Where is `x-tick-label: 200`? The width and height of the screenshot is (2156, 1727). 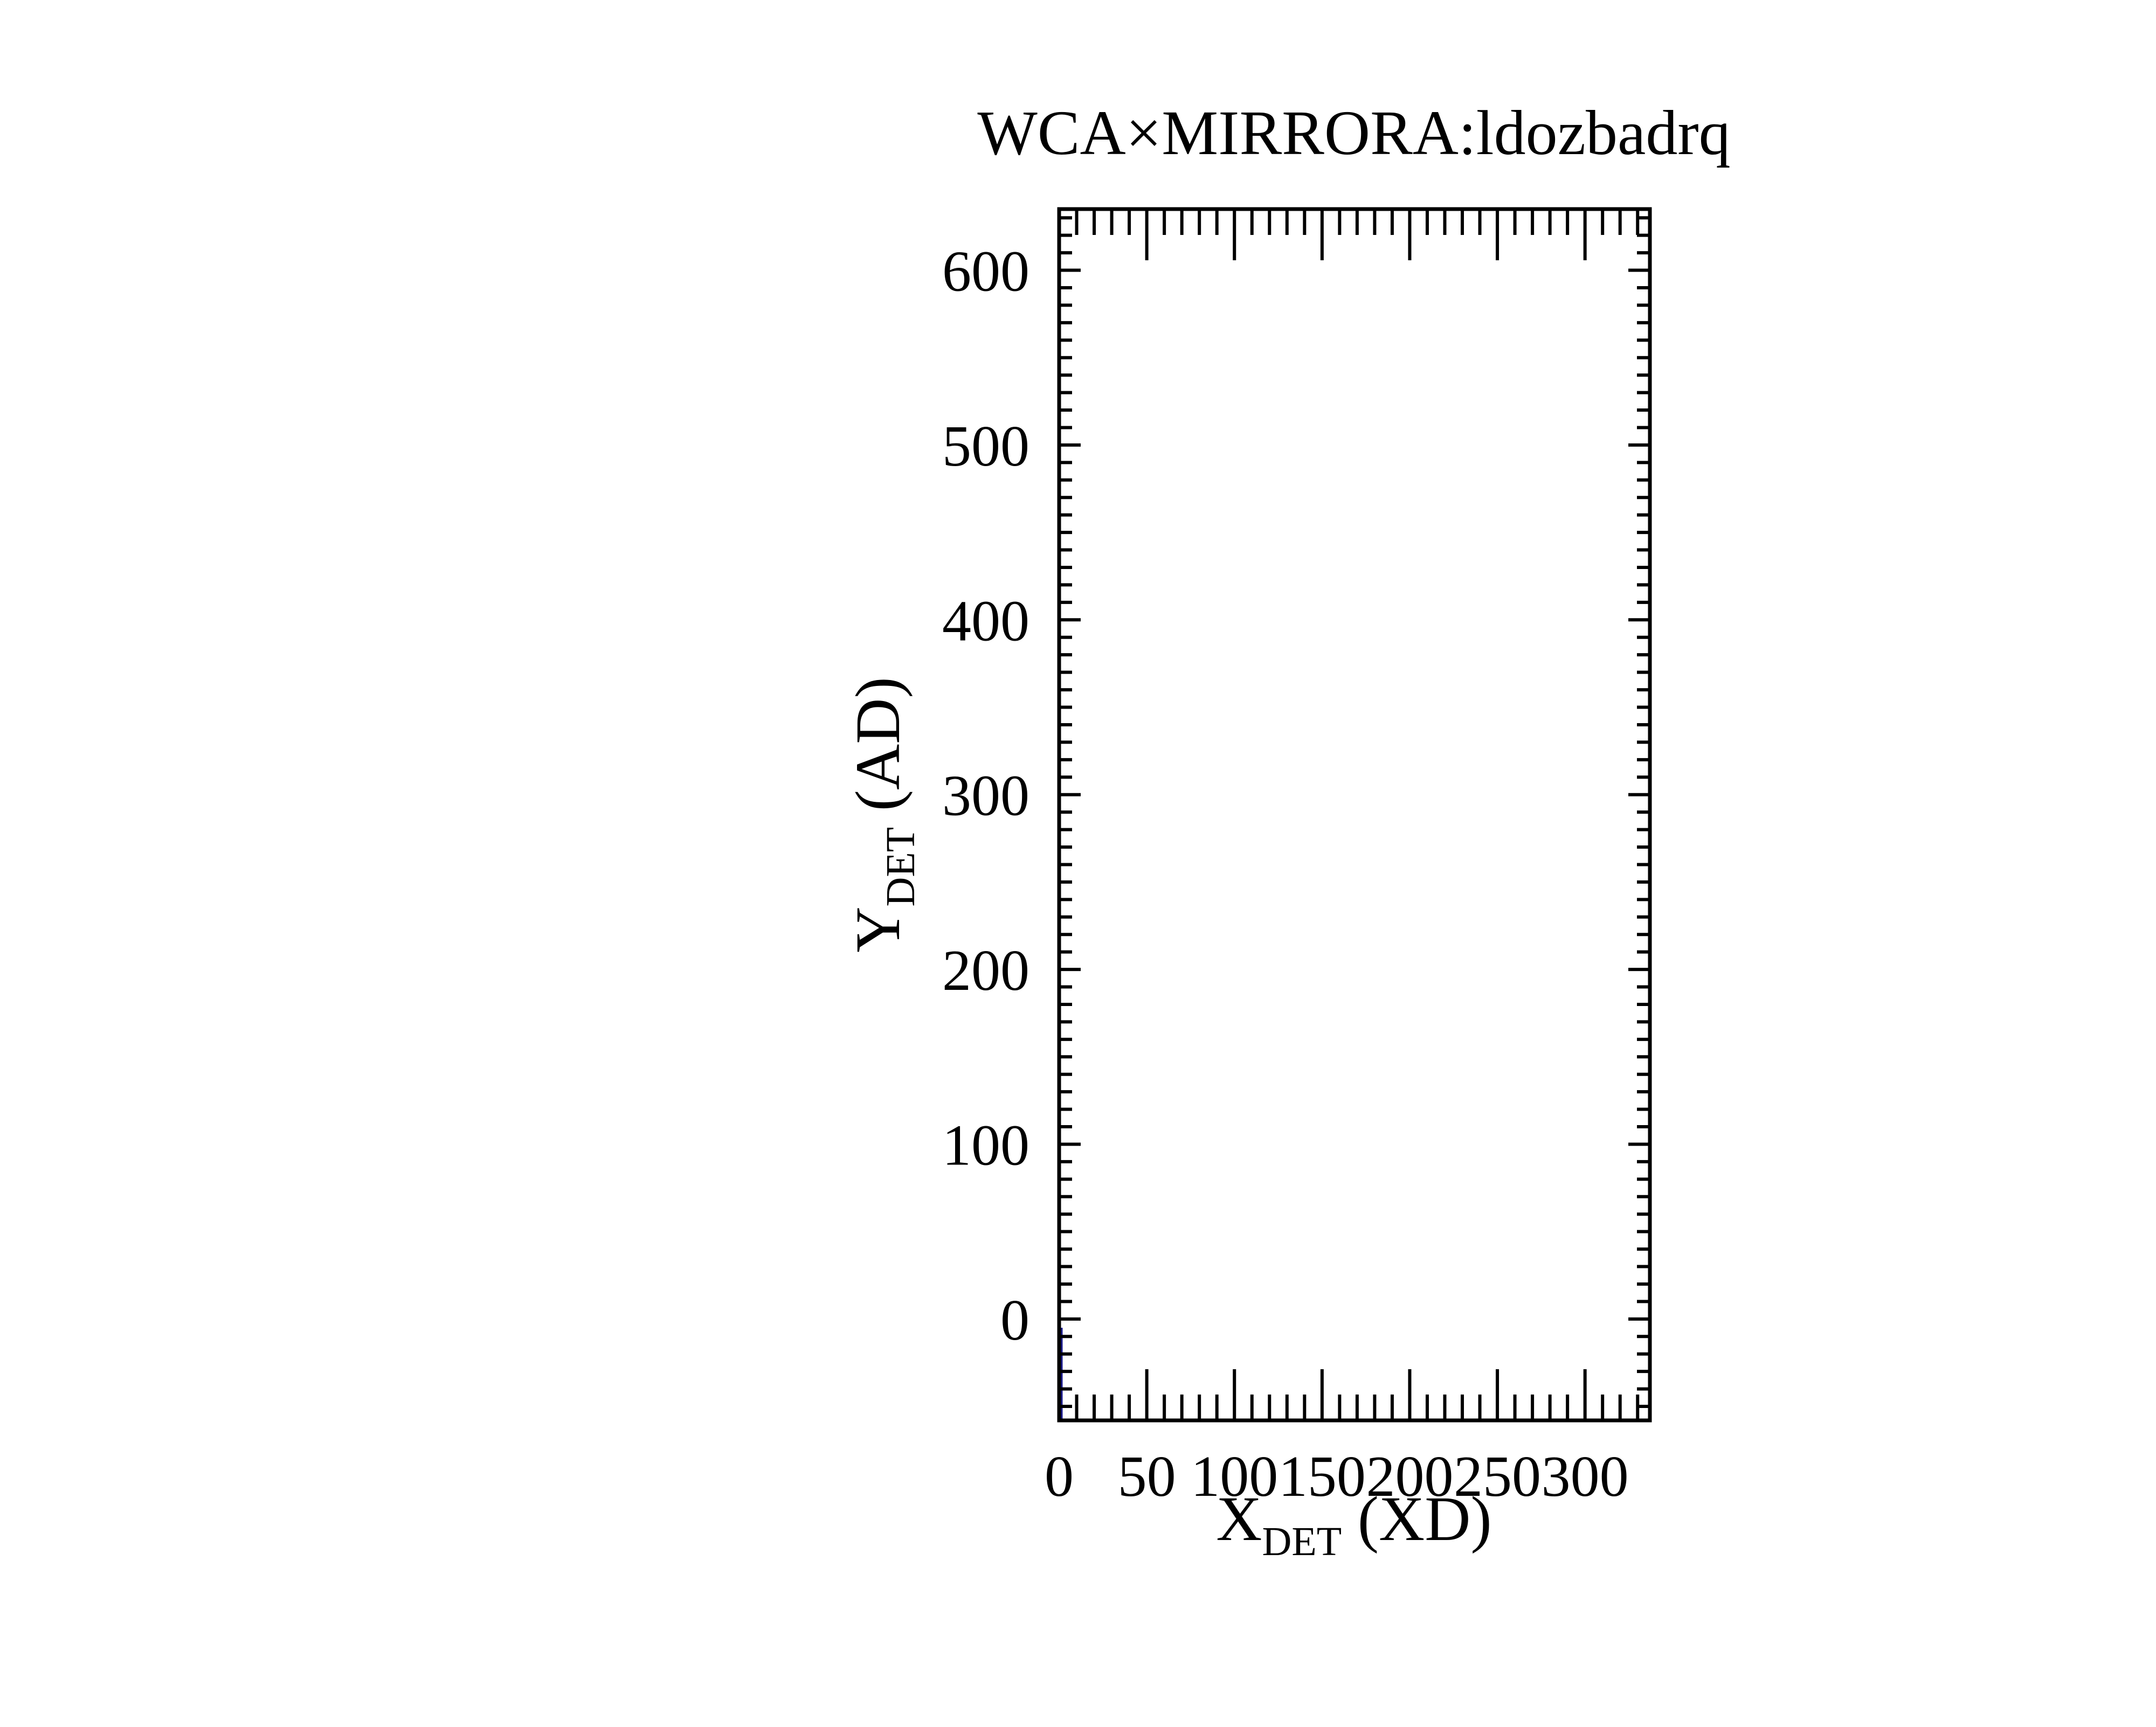
x-tick-label: 200 is located at coordinates (1409, 1477).